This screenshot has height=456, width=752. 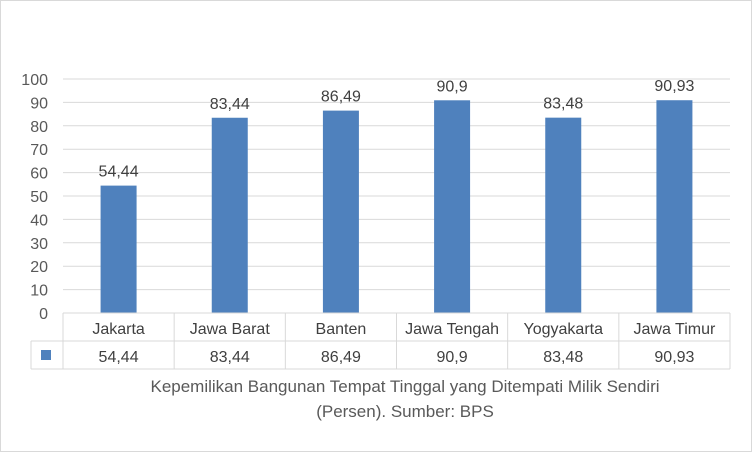 What do you see at coordinates (39, 174) in the screenshot?
I see `y-tick-label: 60` at bounding box center [39, 174].